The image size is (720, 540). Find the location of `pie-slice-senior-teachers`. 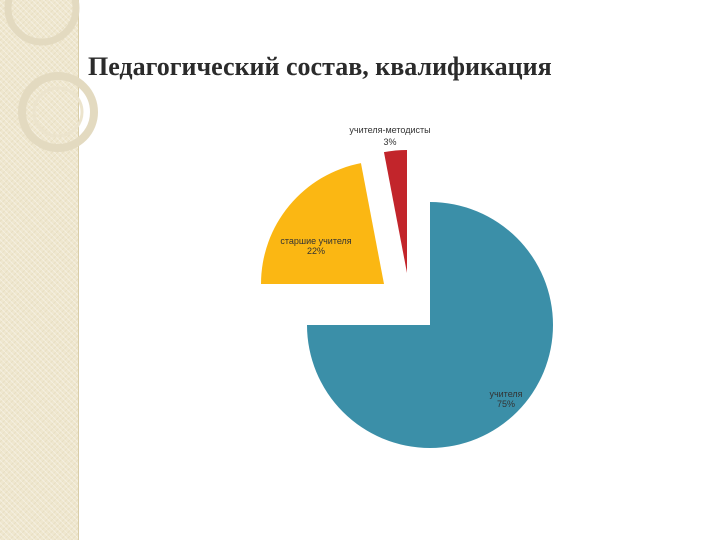

pie-slice-senior-teachers is located at coordinates (322, 223).